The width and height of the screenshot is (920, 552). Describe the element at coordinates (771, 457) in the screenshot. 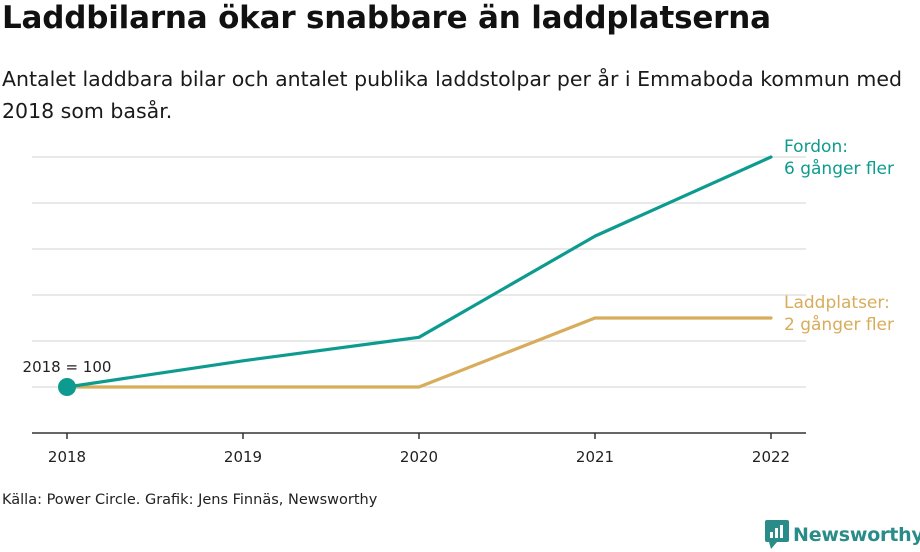

I see `x-tick-label: 2022` at that location.